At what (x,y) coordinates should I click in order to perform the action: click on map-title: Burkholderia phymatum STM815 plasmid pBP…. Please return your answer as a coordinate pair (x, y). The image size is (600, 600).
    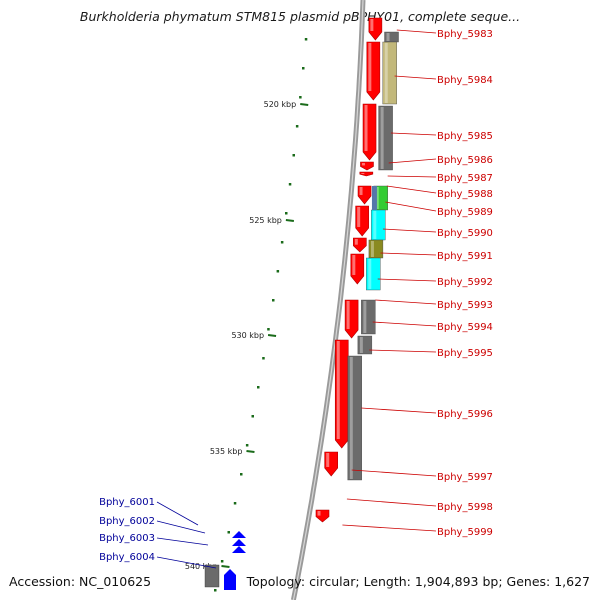
    Looking at the image, I should click on (300, 16).